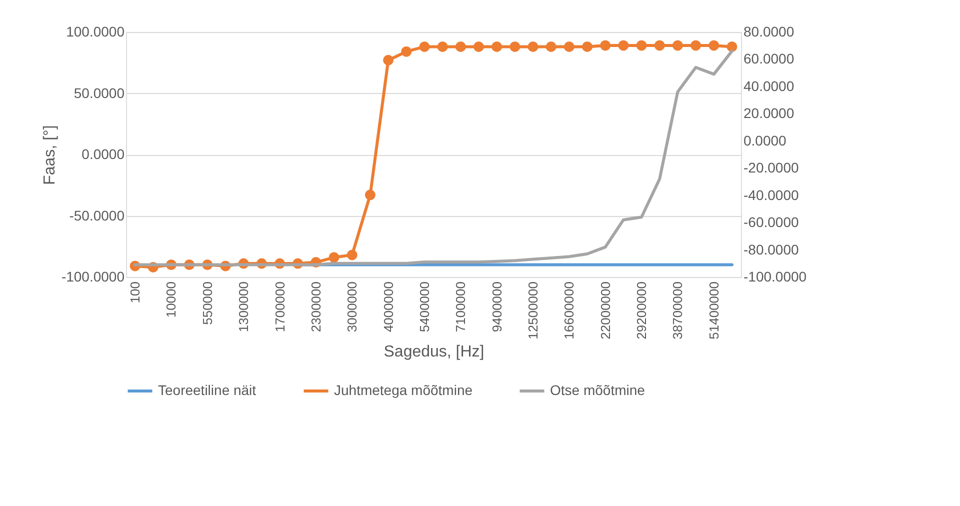 Image resolution: width=960 pixels, height=506 pixels. Describe the element at coordinates (171, 300) in the screenshot. I see `x-tick-label: 10000` at that location.